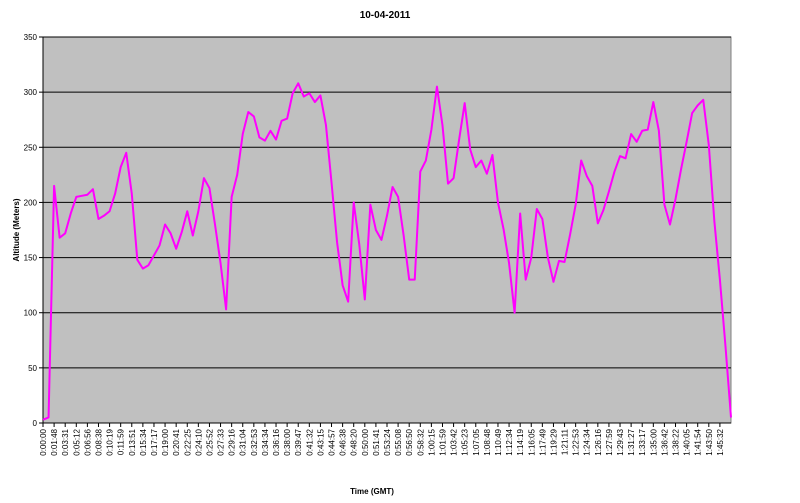 The height and width of the screenshot is (503, 800). I want to click on x-tick-label: 1:22:53, so click(576, 441).